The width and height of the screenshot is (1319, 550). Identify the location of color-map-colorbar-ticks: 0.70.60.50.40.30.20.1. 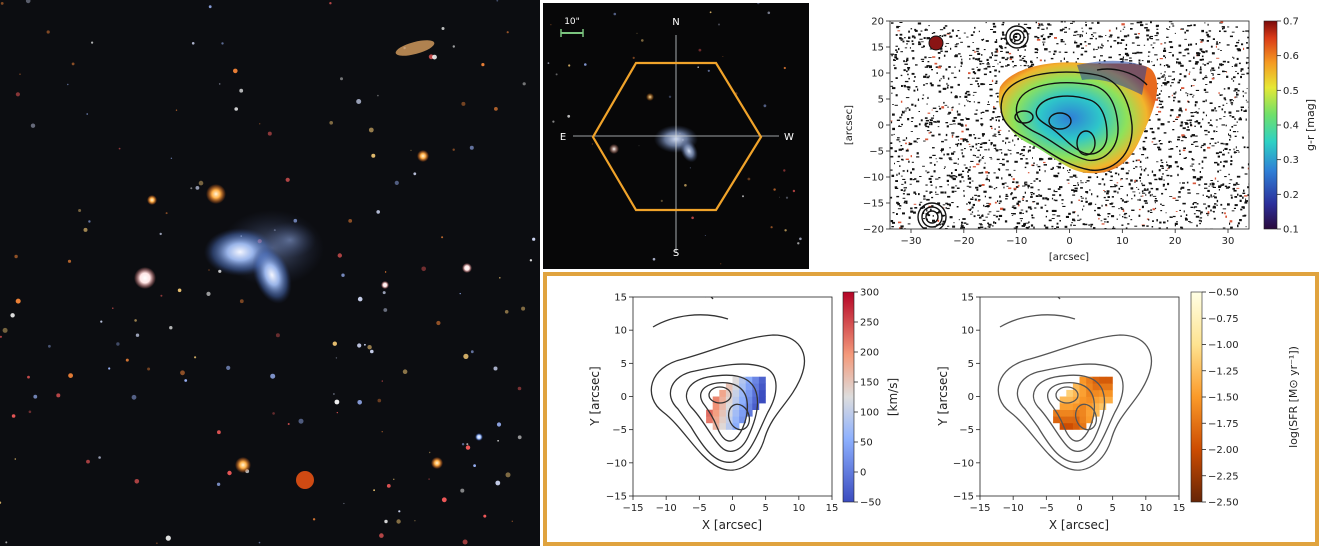
(1288, 126).